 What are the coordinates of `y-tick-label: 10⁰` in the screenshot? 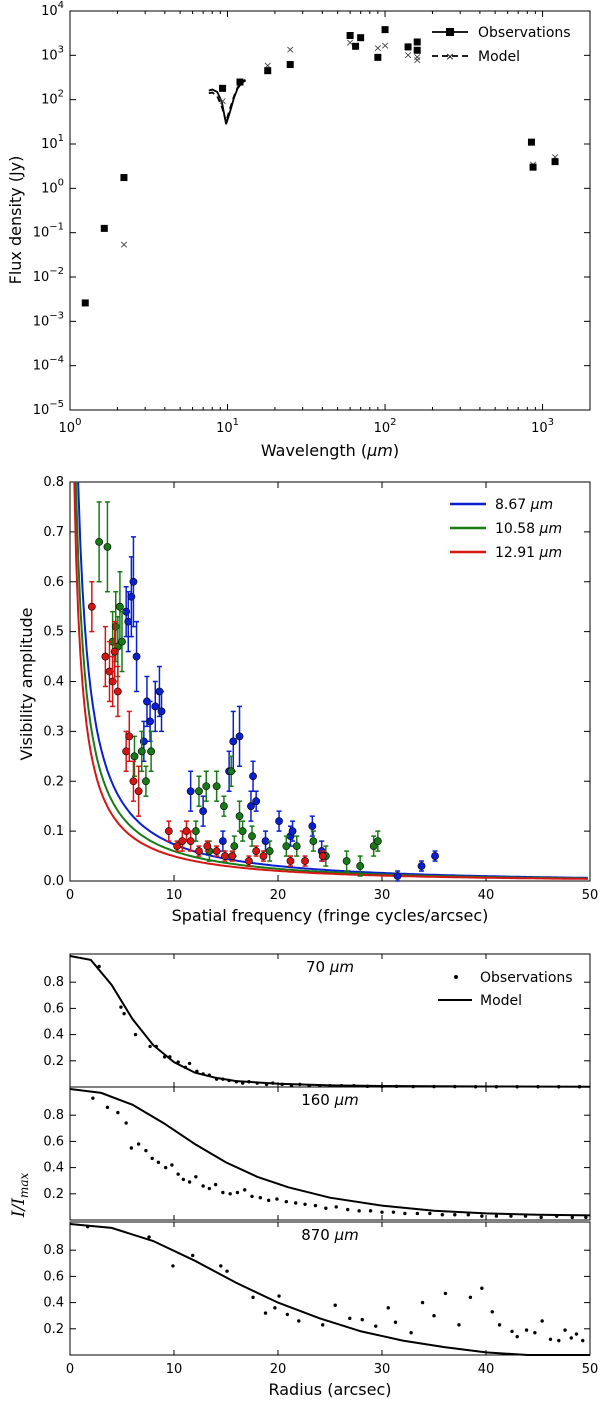 It's located at (52, 186).